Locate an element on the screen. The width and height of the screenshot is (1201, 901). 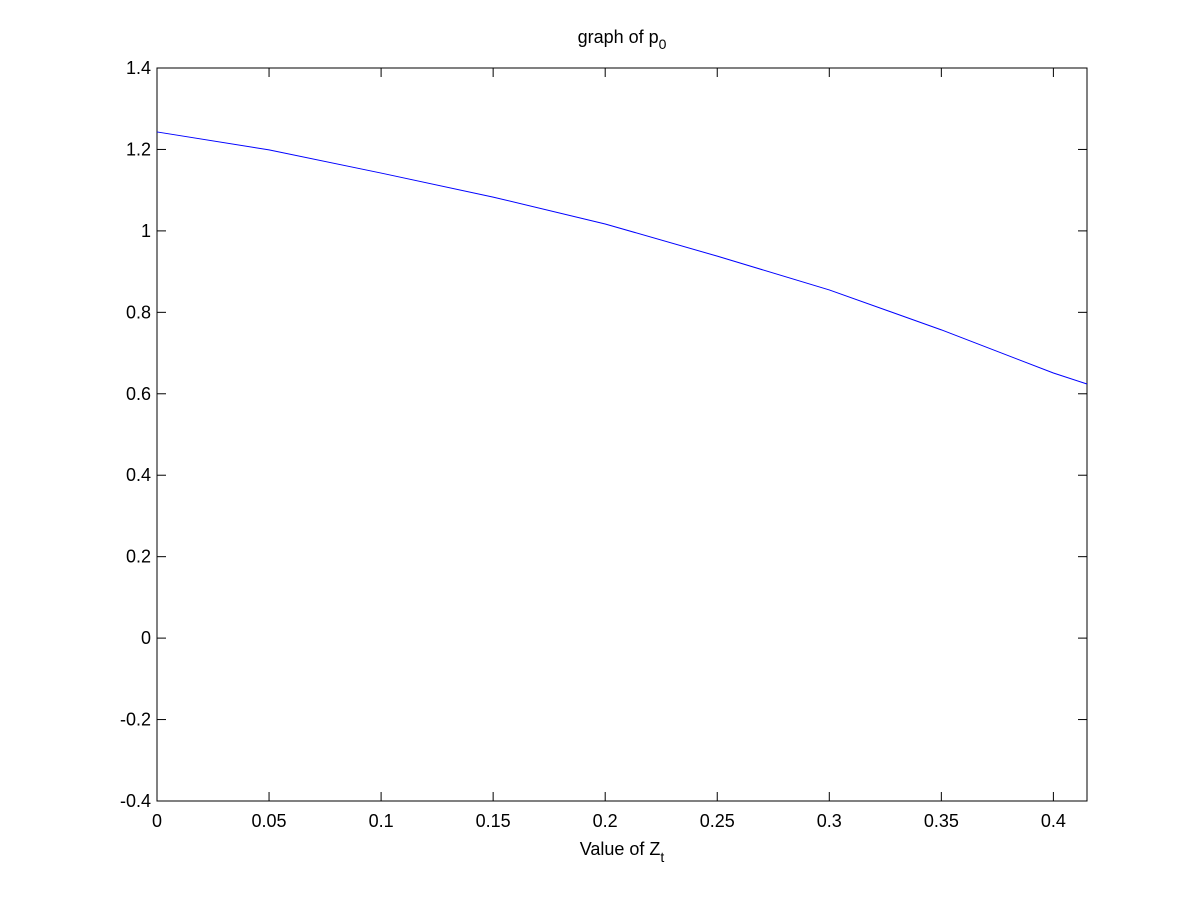
x-tick-label: 0.1 is located at coordinates (381, 821).